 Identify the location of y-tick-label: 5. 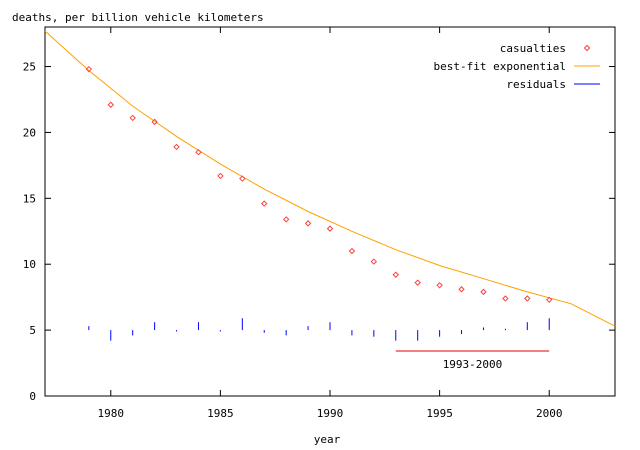
(32, 330).